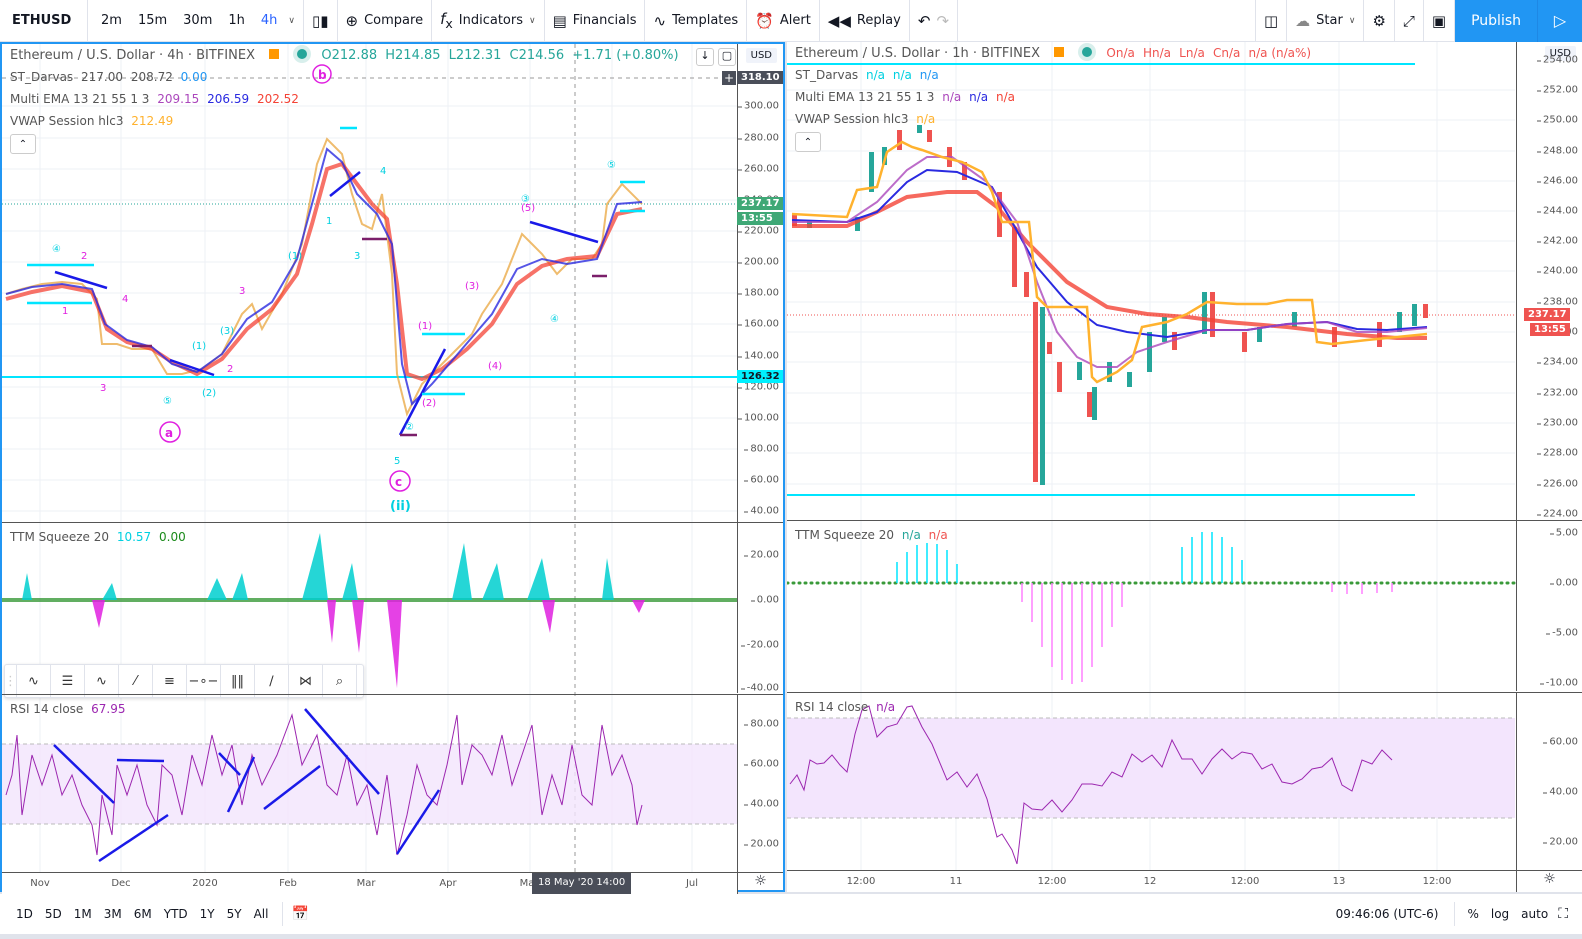  What do you see at coordinates (111, 20) in the screenshot?
I see `timeframe-2m: 2m` at bounding box center [111, 20].